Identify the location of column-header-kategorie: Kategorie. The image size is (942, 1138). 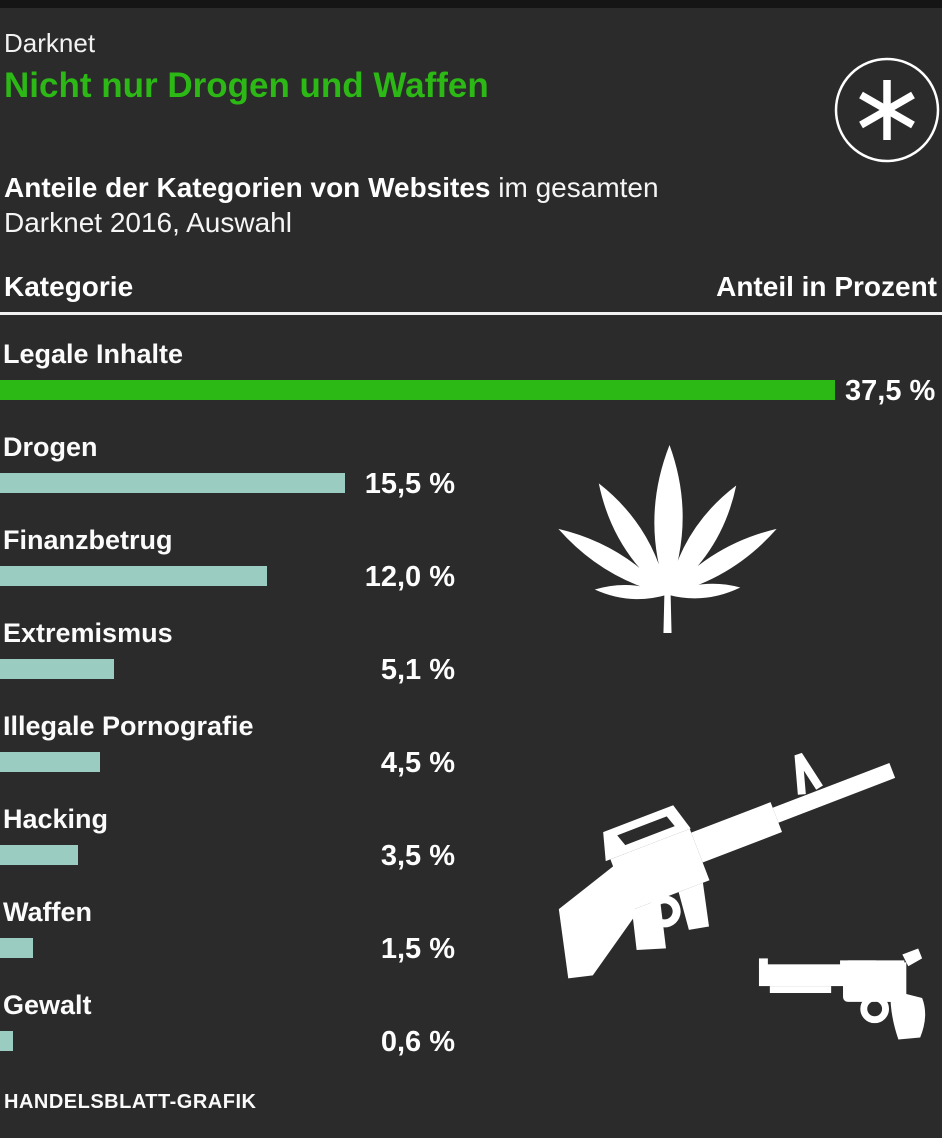
(69, 286).